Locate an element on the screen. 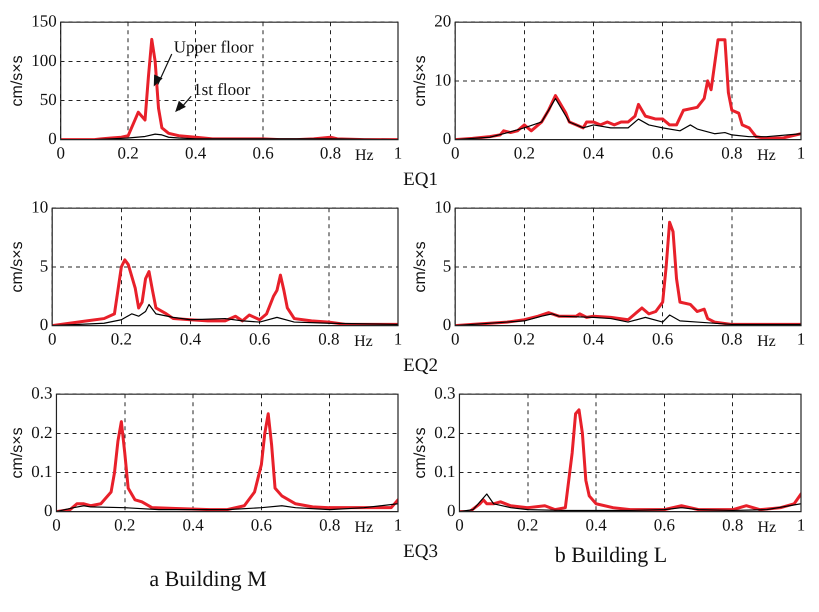  text: EQ1 is located at coordinates (420, 180).